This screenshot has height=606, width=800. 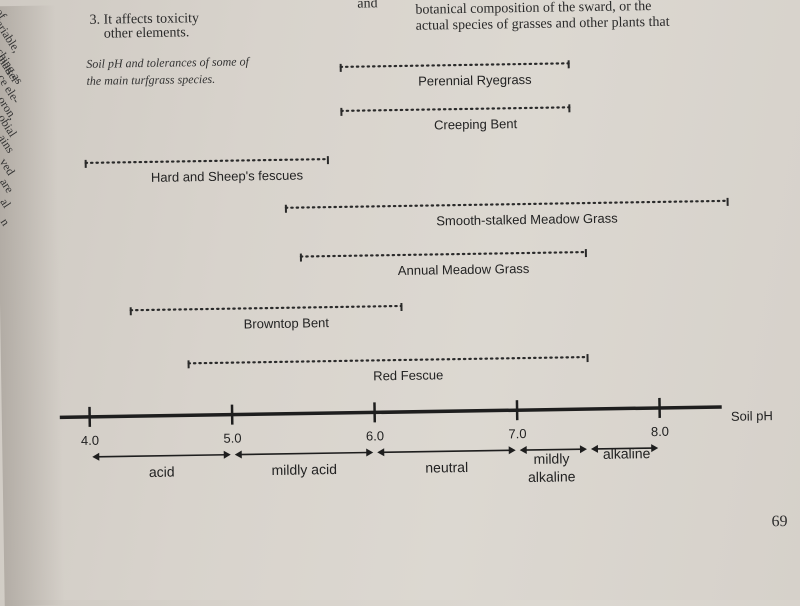 What do you see at coordinates (90, 440) in the screenshot?
I see `x-tick-label: 4.0` at bounding box center [90, 440].